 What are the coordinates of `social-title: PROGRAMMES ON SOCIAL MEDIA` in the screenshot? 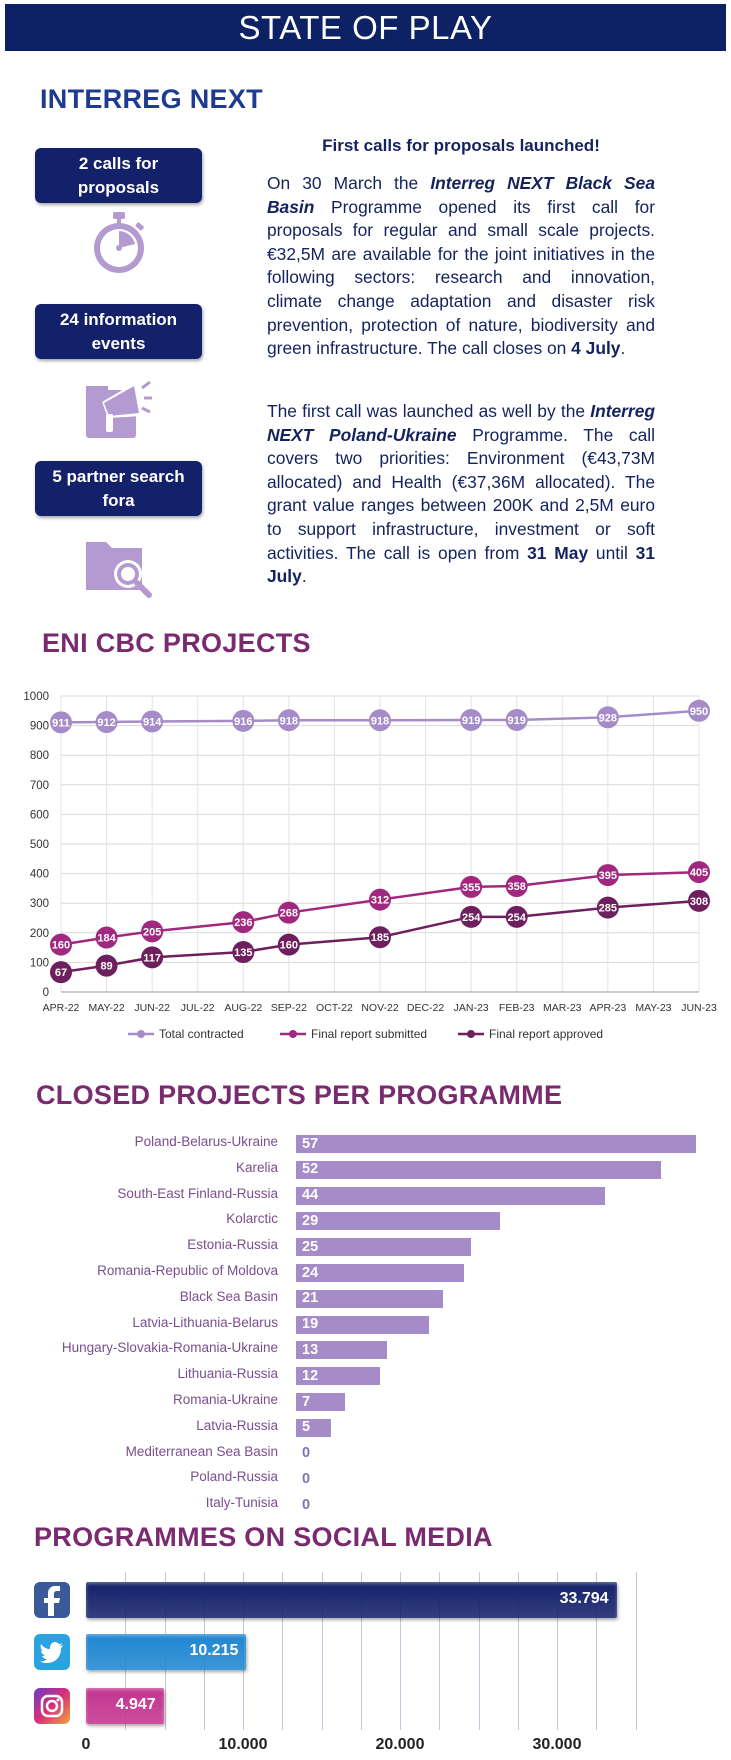 It's located at (263, 1537).